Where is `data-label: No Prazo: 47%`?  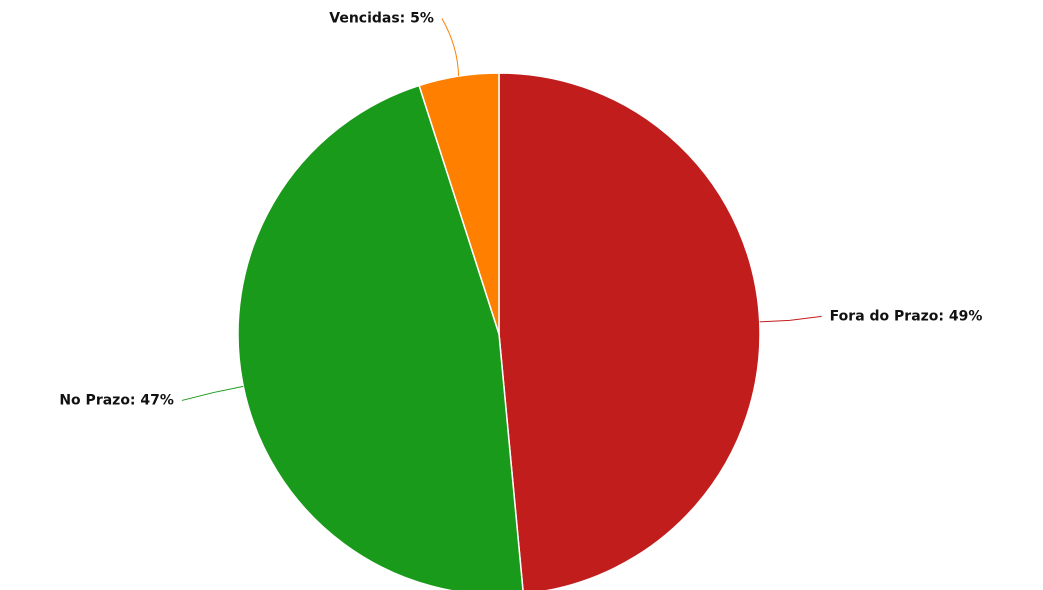 data-label: No Prazo: 47% is located at coordinates (116, 400).